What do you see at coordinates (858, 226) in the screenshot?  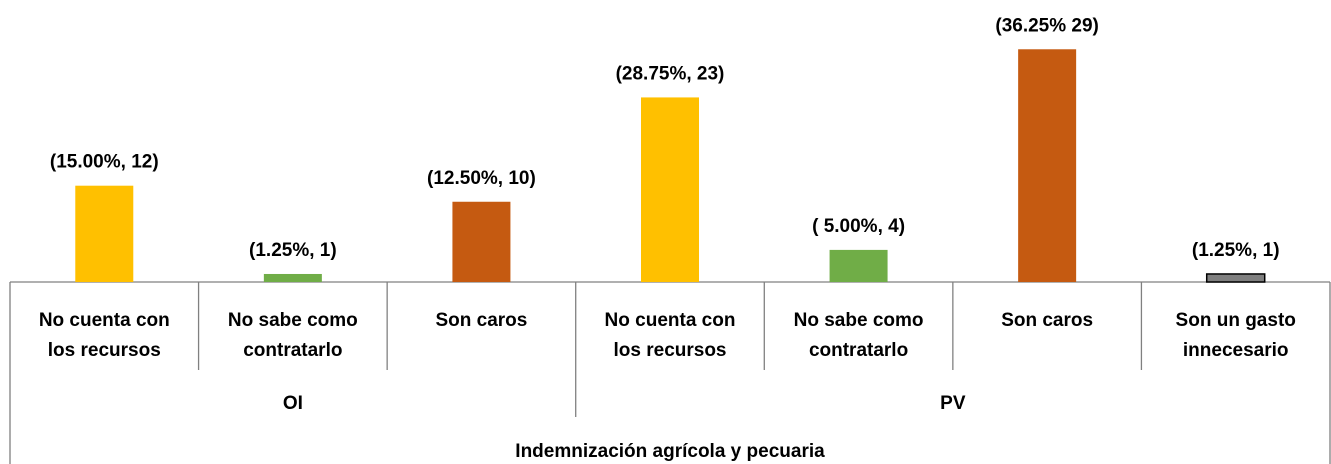 I see `data-label: ( 5.00%, 4)` at bounding box center [858, 226].